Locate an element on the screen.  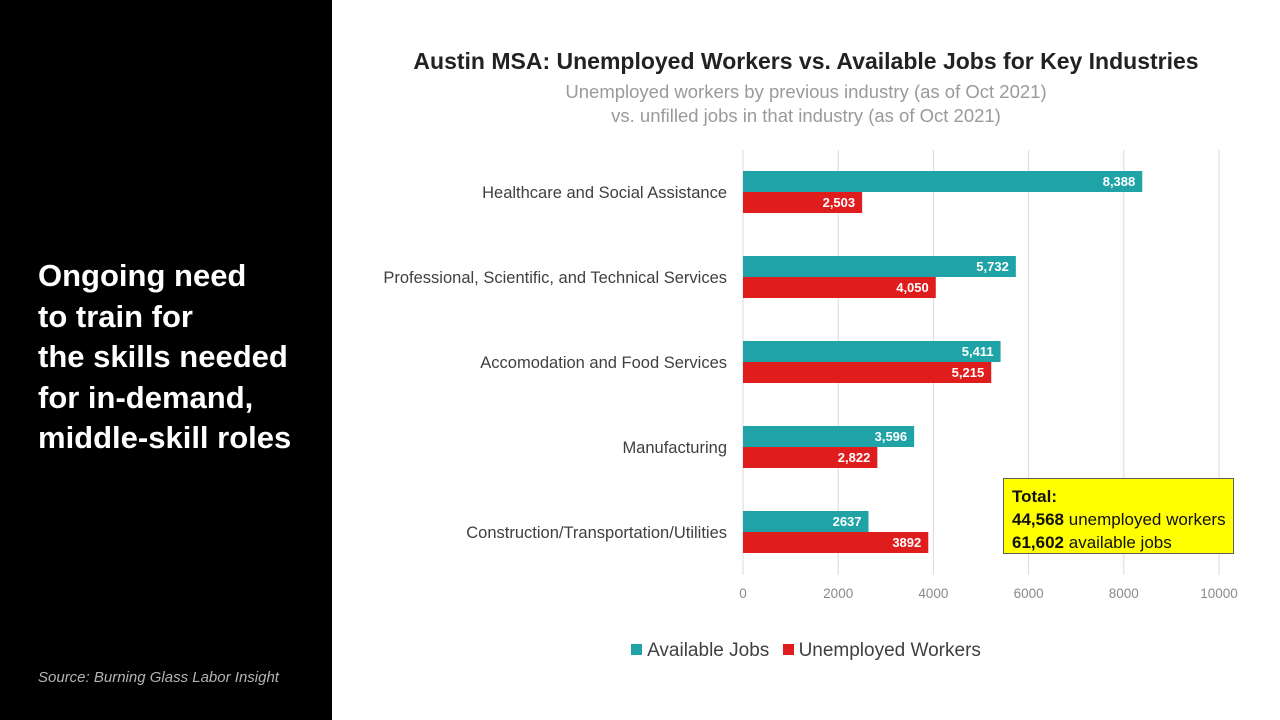
bar-data-label: 3,596 is located at coordinates (891, 436).